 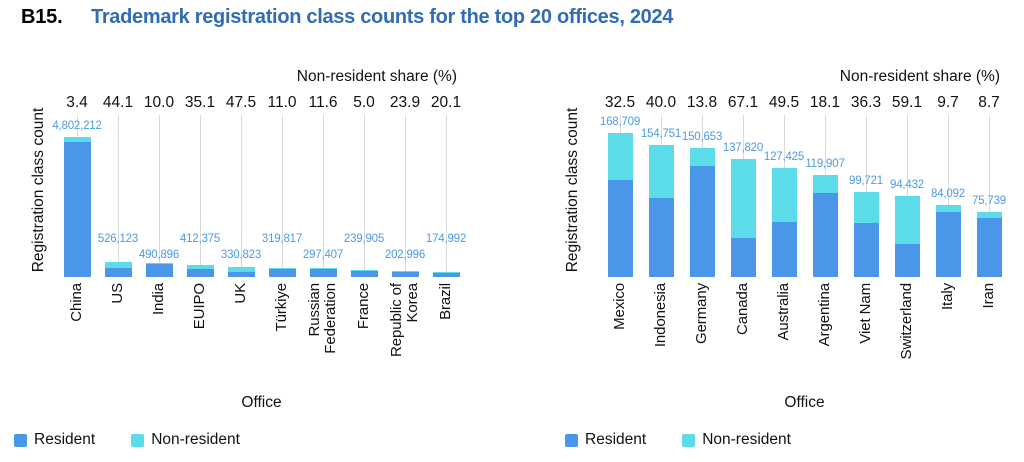 What do you see at coordinates (76, 302) in the screenshot?
I see `x-tick-label: China` at bounding box center [76, 302].